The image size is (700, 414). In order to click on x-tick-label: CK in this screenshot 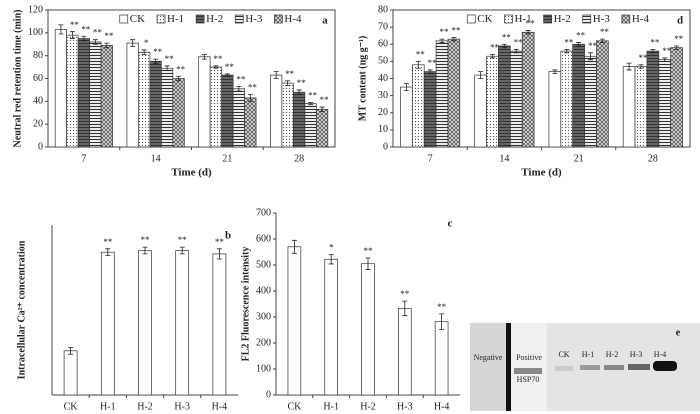, I will do `click(294, 406)`.